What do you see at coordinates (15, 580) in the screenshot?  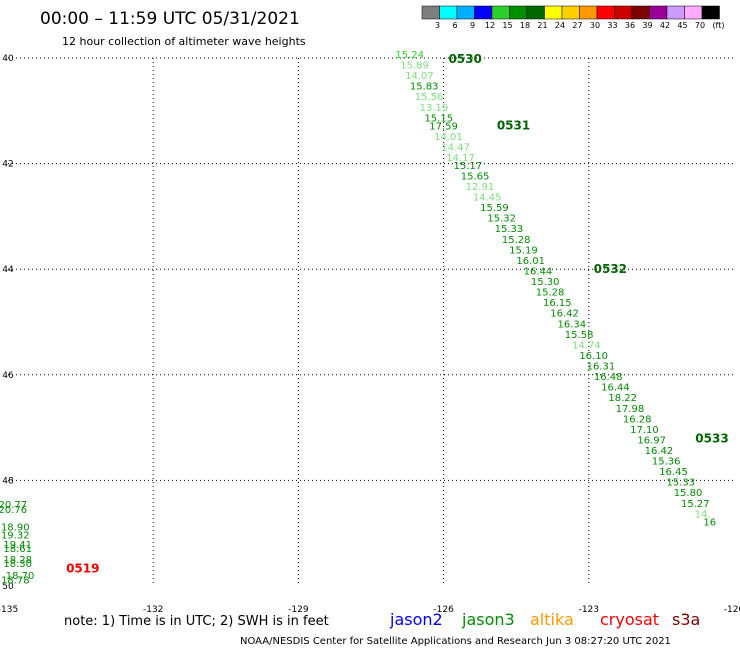 I see `wave-height-value: 18.78` at bounding box center [15, 580].